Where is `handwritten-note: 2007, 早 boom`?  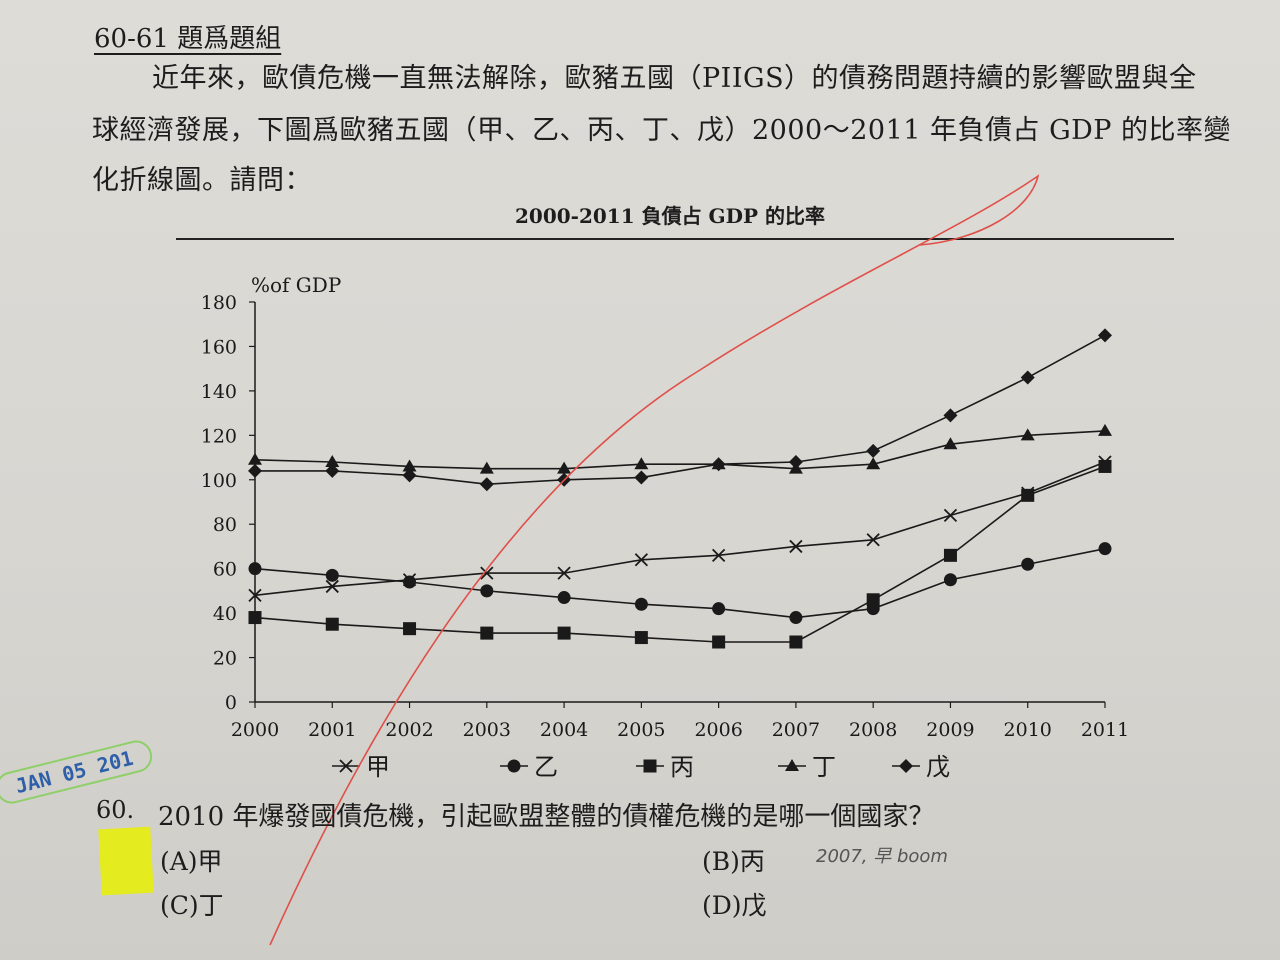 handwritten-note: 2007, 早 boom is located at coordinates (882, 856).